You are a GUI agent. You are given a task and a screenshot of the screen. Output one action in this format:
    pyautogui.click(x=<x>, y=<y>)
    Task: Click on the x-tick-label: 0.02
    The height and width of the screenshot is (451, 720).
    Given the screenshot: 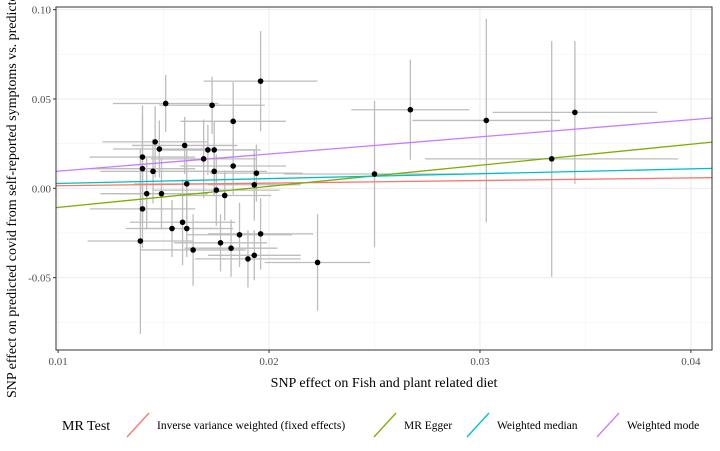 What is the action you would take?
    pyautogui.click(x=268, y=362)
    